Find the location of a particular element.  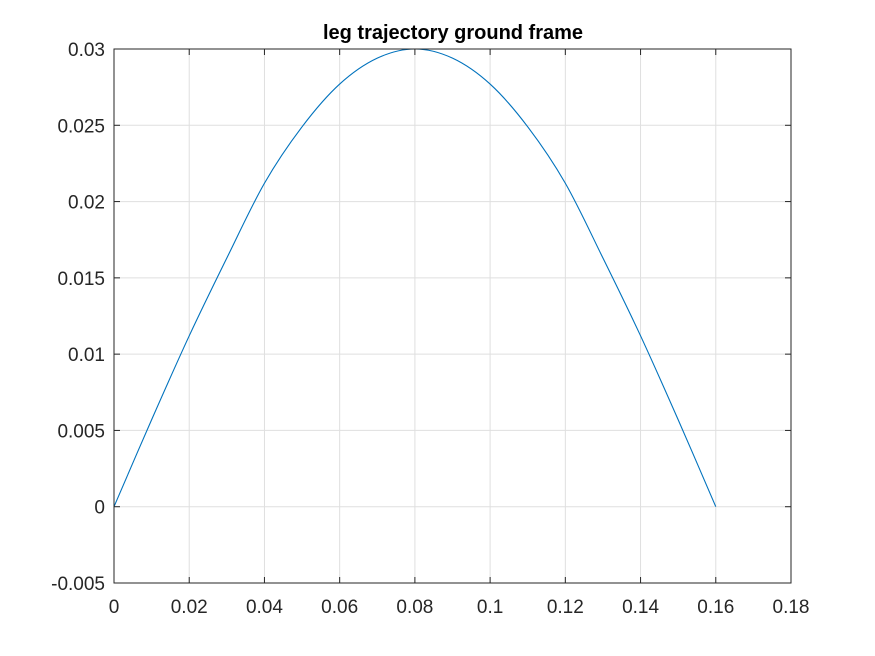

y-tick-label: 0.005 is located at coordinates (81, 431).